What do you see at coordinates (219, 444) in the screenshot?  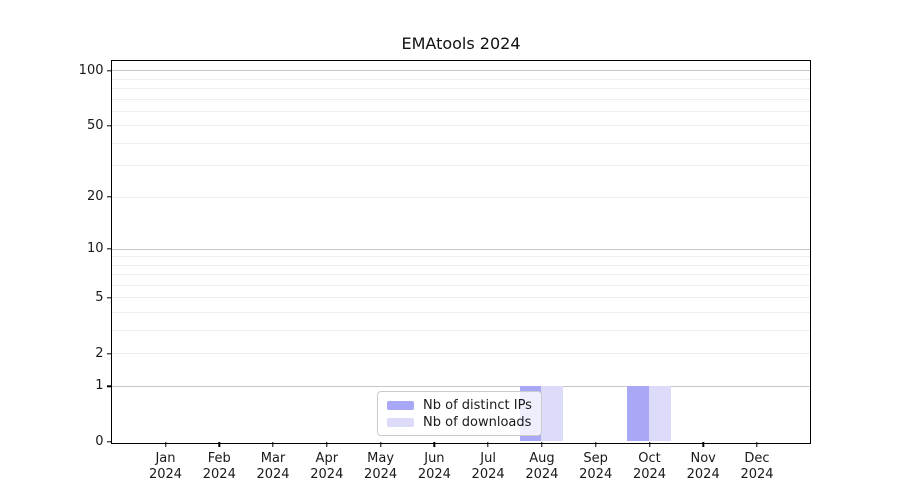 I see `x-tick-mark-feb-2024` at bounding box center [219, 444].